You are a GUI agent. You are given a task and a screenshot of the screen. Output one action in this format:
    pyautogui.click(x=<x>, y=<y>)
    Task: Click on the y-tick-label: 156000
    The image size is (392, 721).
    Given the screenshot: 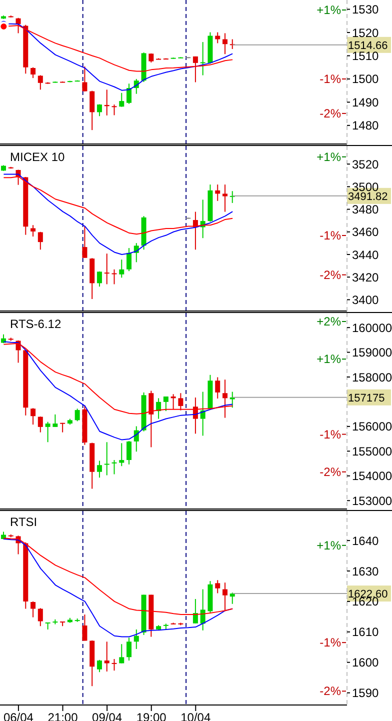 What is the action you would take?
    pyautogui.click(x=372, y=427)
    